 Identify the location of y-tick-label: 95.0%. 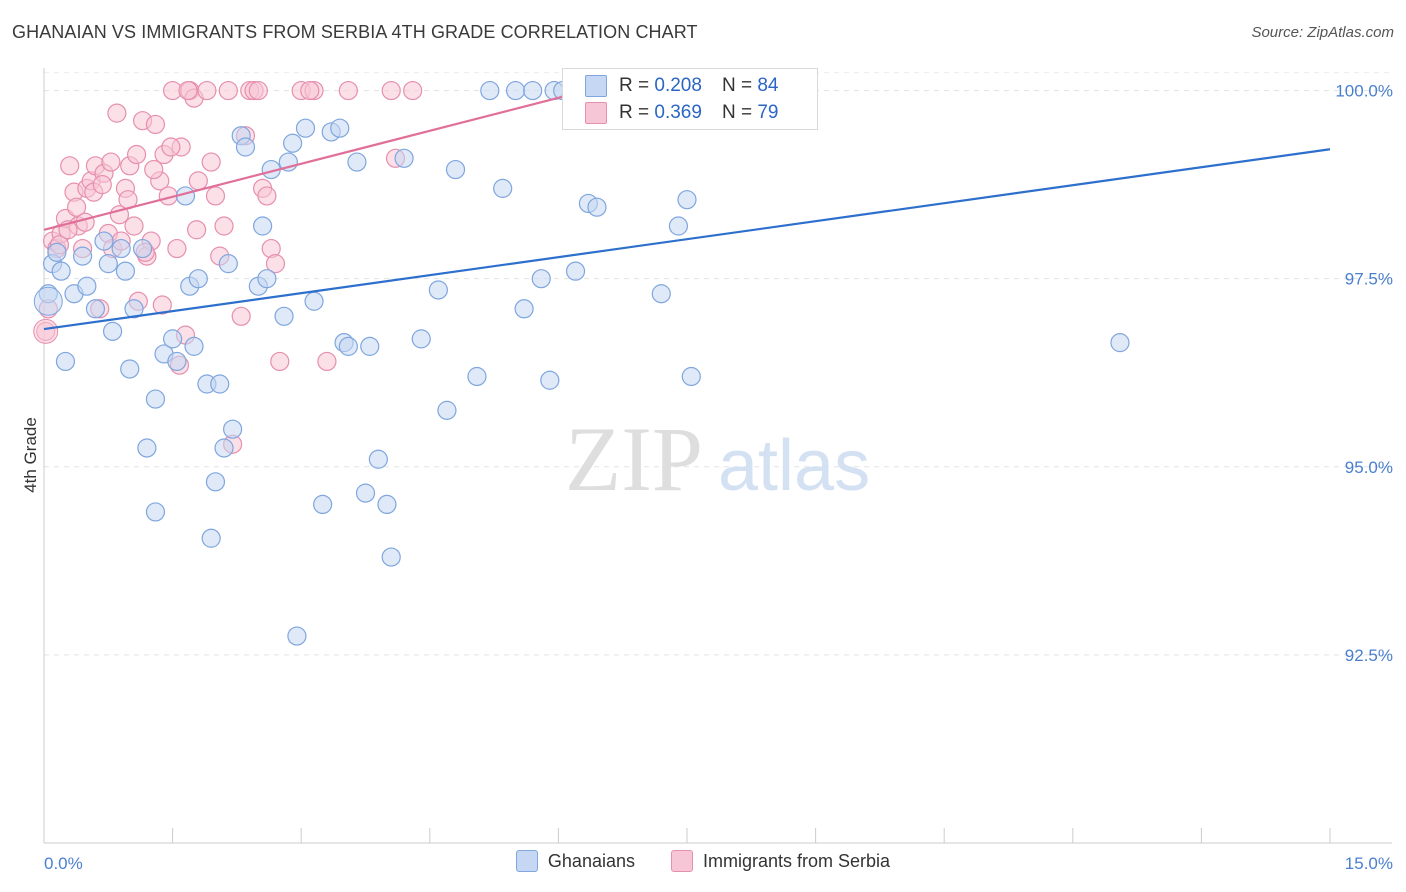
(1369, 467).